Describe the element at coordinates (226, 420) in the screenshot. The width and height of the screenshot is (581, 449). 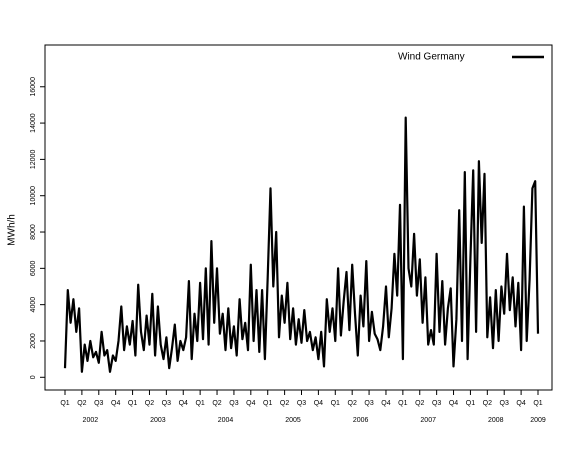
I see `year-label: 2004` at that location.